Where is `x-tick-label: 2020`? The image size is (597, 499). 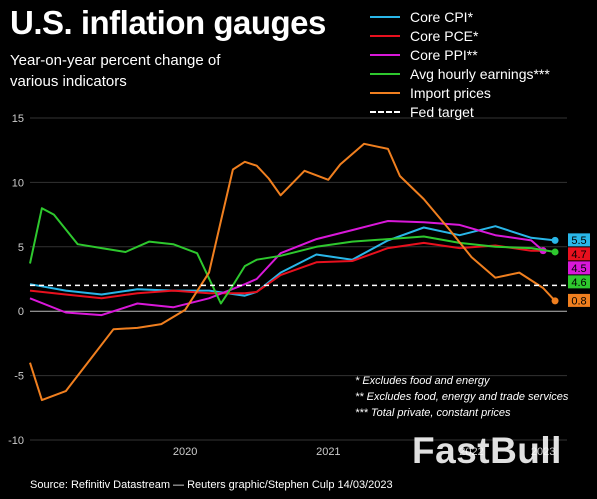 x-tick-label: 2020 is located at coordinates (185, 452).